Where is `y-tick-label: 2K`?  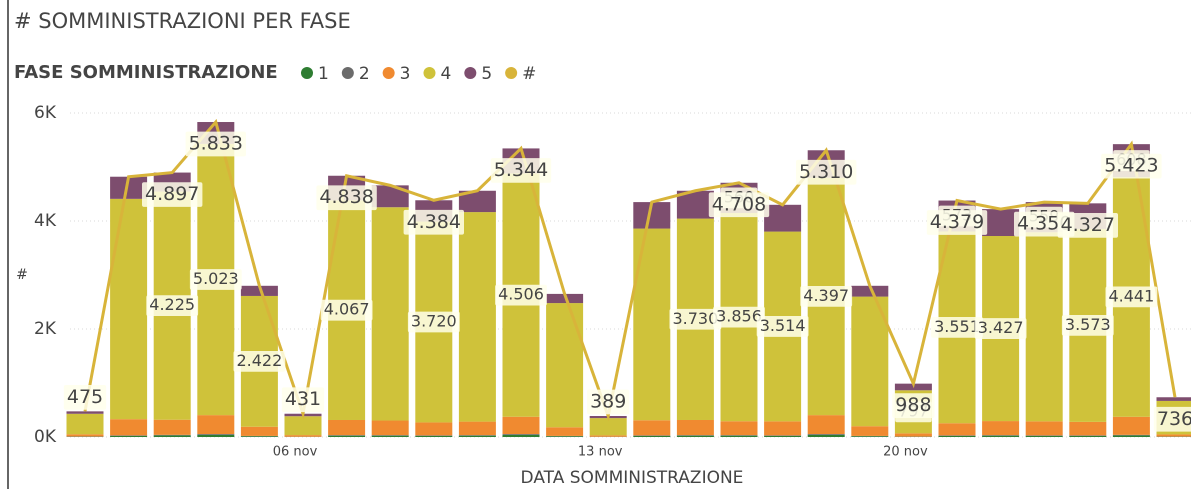 y-tick-label: 2K is located at coordinates (45, 329).